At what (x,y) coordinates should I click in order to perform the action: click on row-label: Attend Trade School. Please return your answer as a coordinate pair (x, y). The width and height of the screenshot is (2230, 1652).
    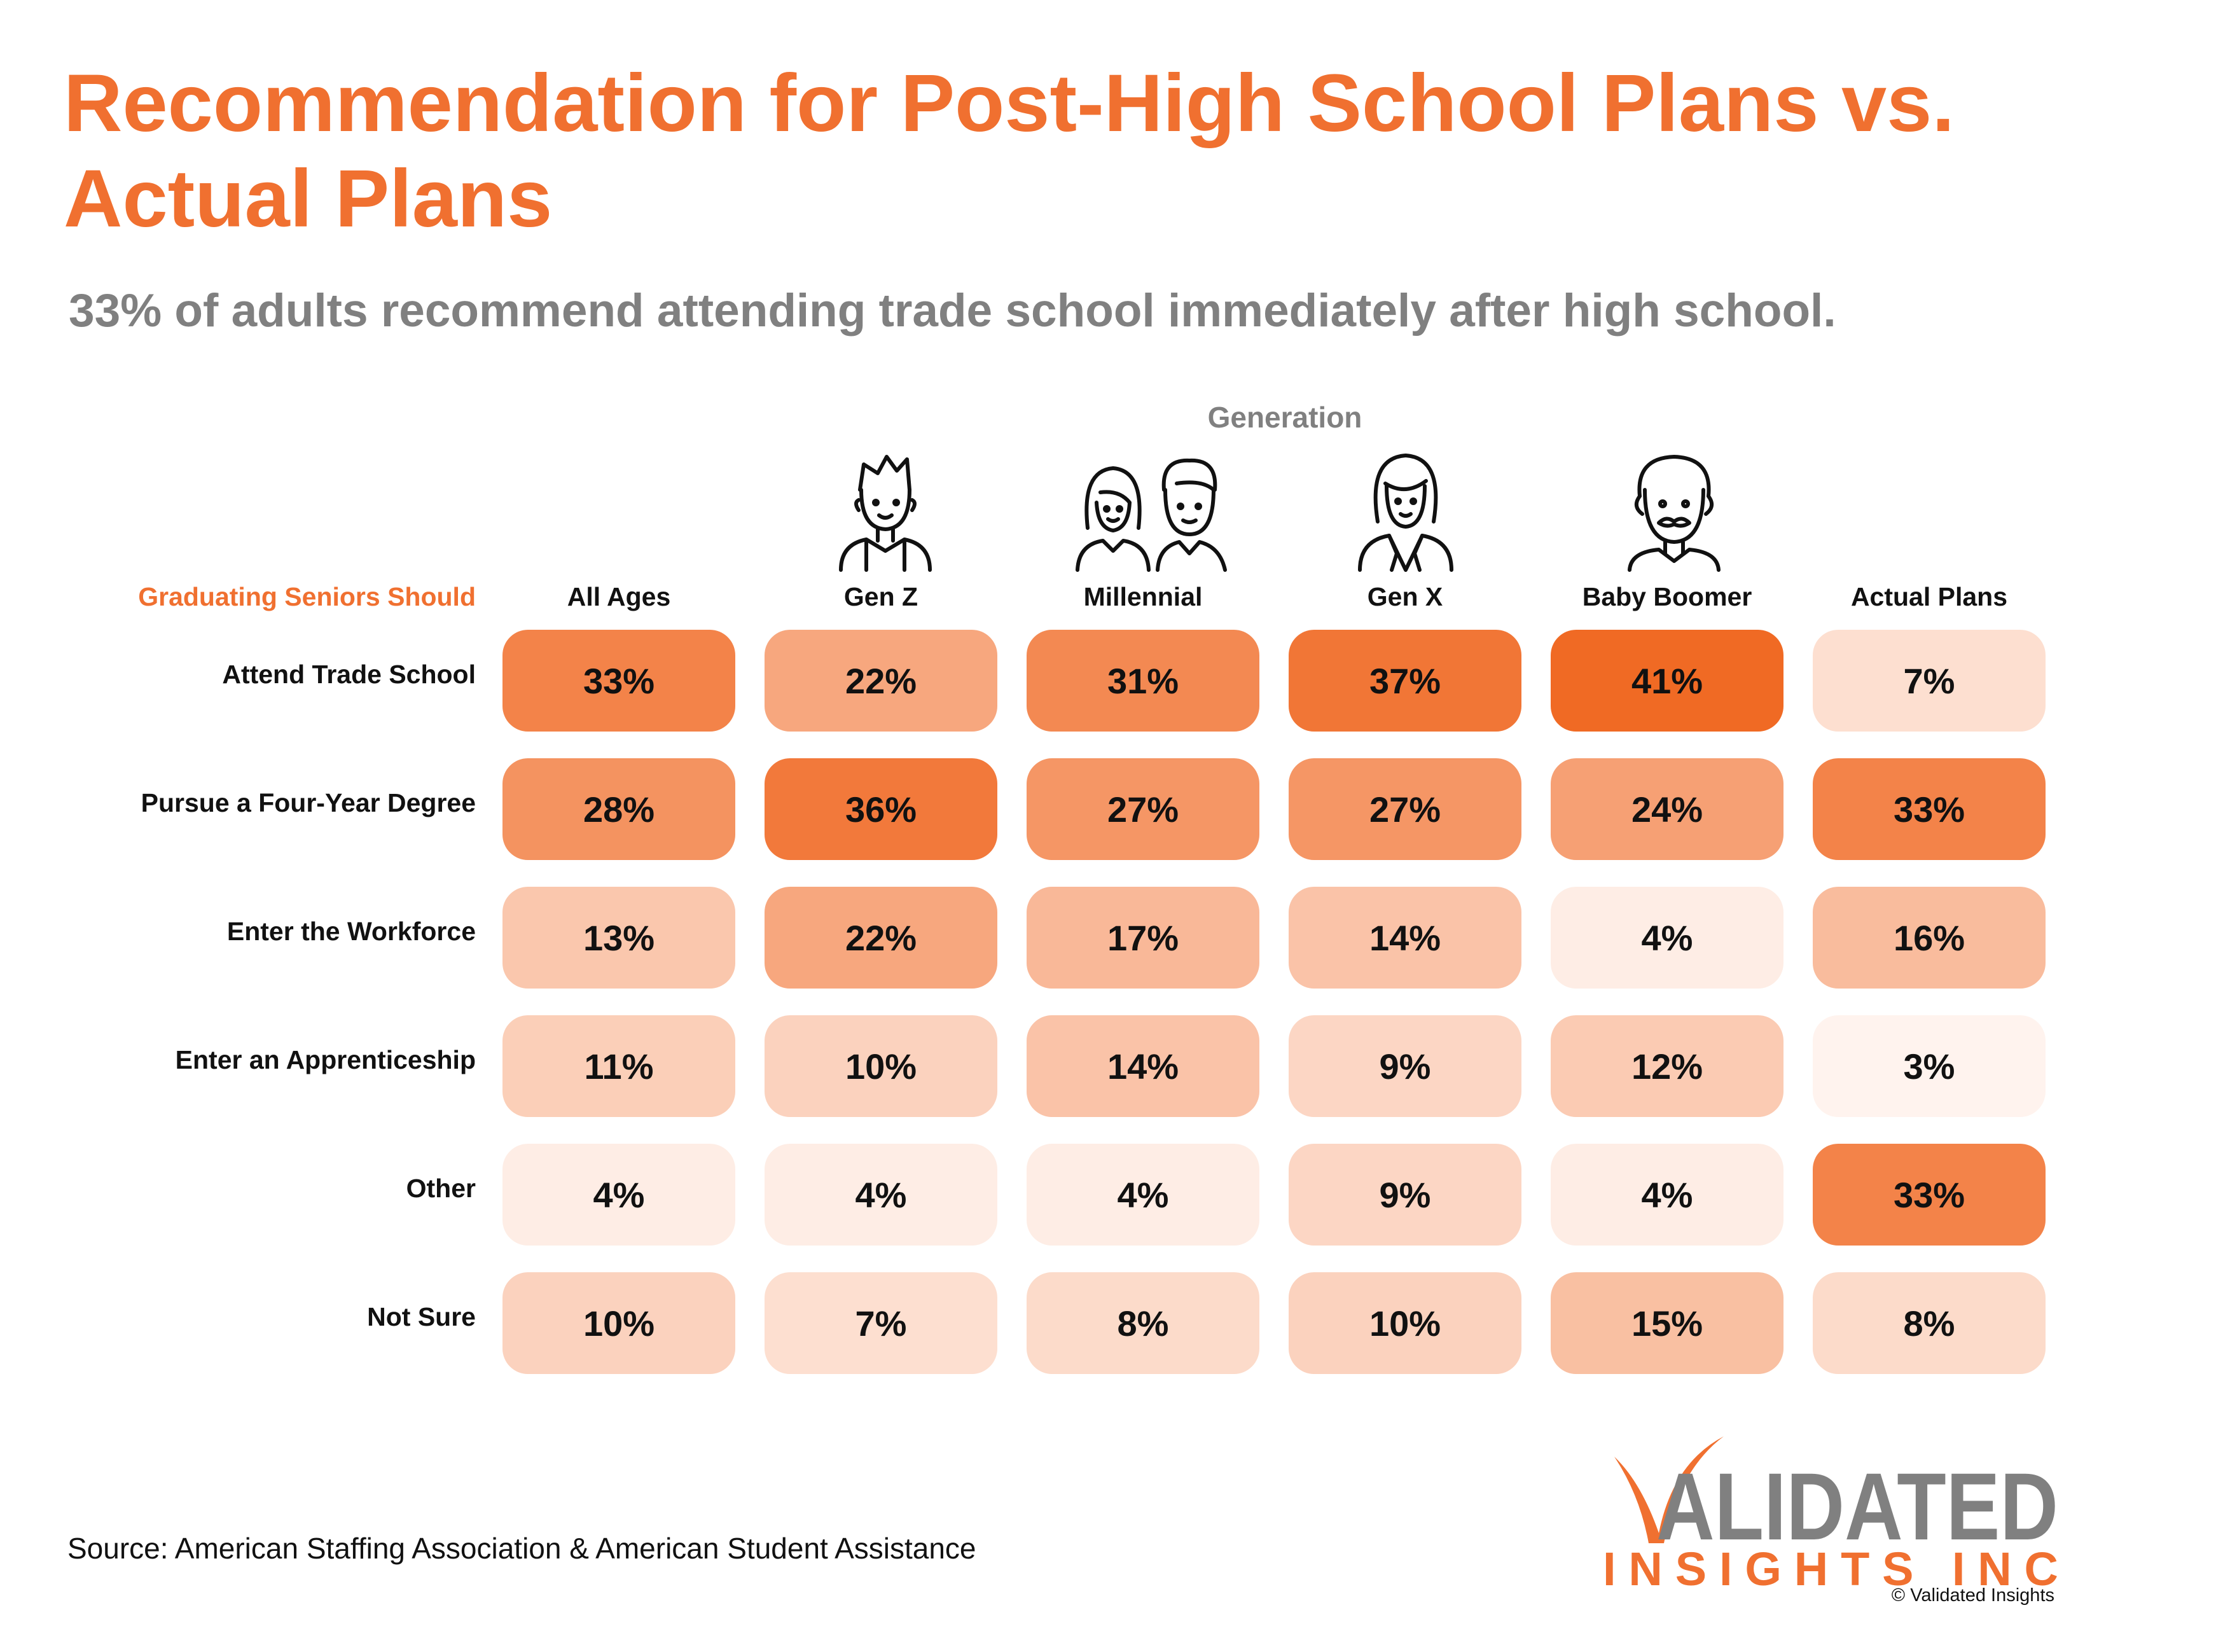
    Looking at the image, I should click on (349, 674).